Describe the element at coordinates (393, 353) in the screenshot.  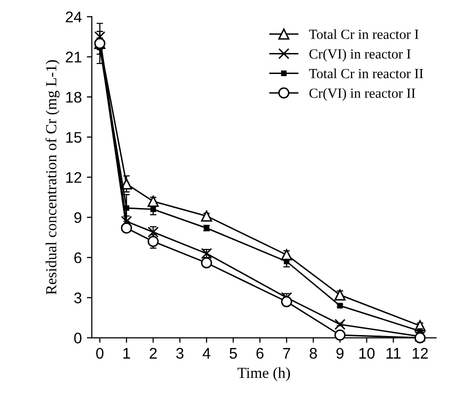
I see `x-tick-label: 11` at that location.